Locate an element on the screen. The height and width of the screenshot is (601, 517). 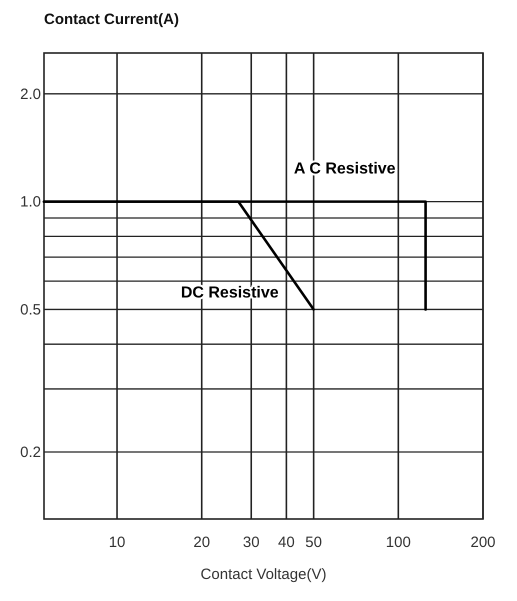
x-tick-label: 30 is located at coordinates (251, 542).